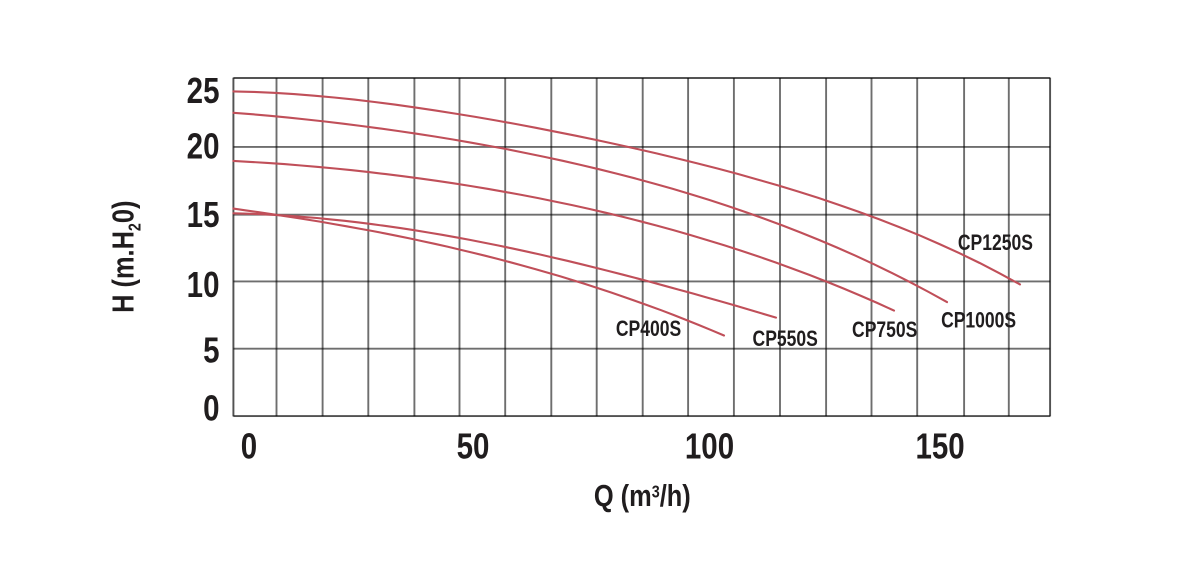  What do you see at coordinates (125, 256) in the screenshot?
I see `svg-text: H (m.H20)` at bounding box center [125, 256].